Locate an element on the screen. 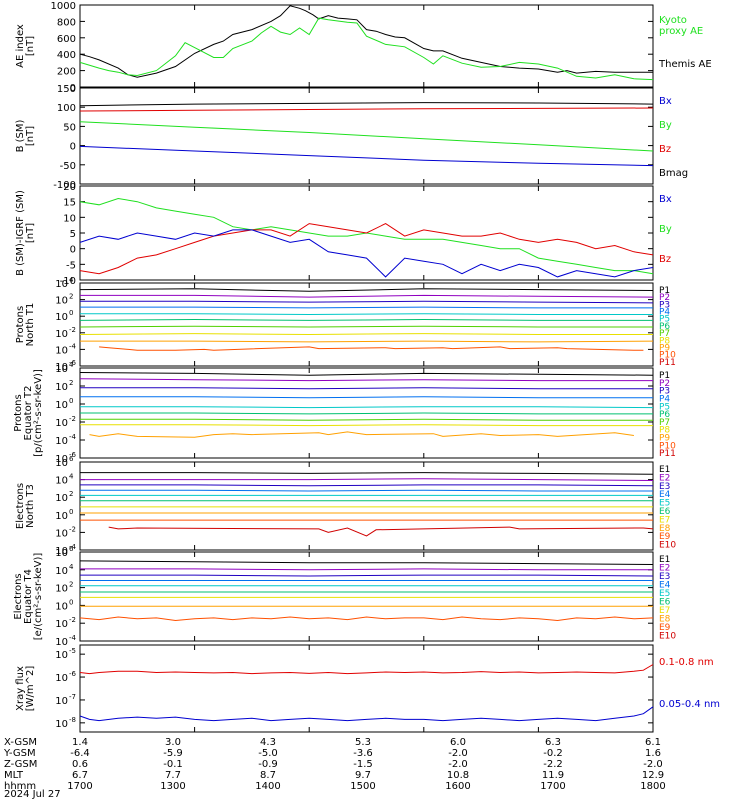 This screenshot has width=750, height=800. x-axis-value: -2.0 is located at coordinates (458, 753).